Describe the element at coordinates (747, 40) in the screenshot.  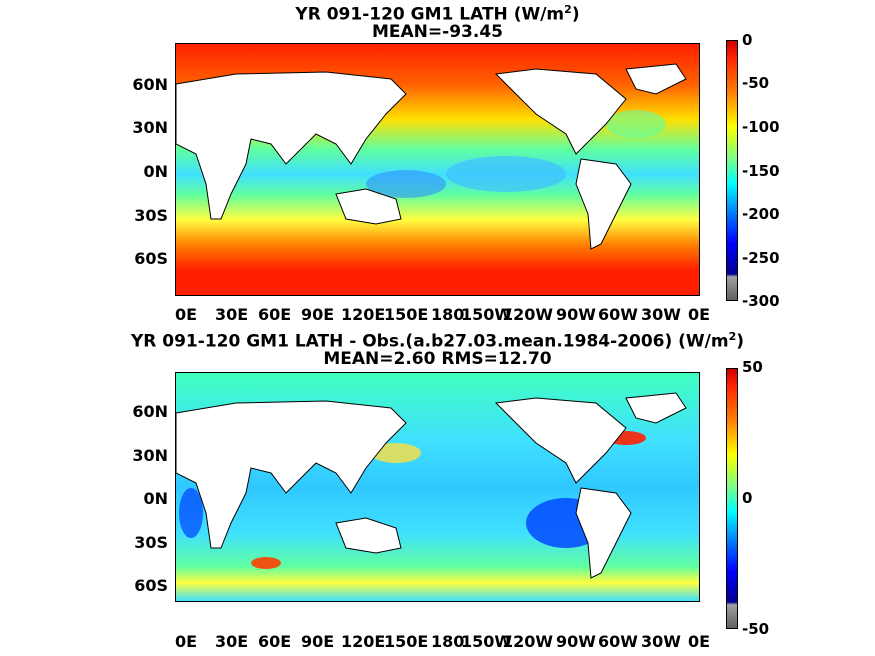
I see `panel1-colorbar-tick-0: 0` at that location.